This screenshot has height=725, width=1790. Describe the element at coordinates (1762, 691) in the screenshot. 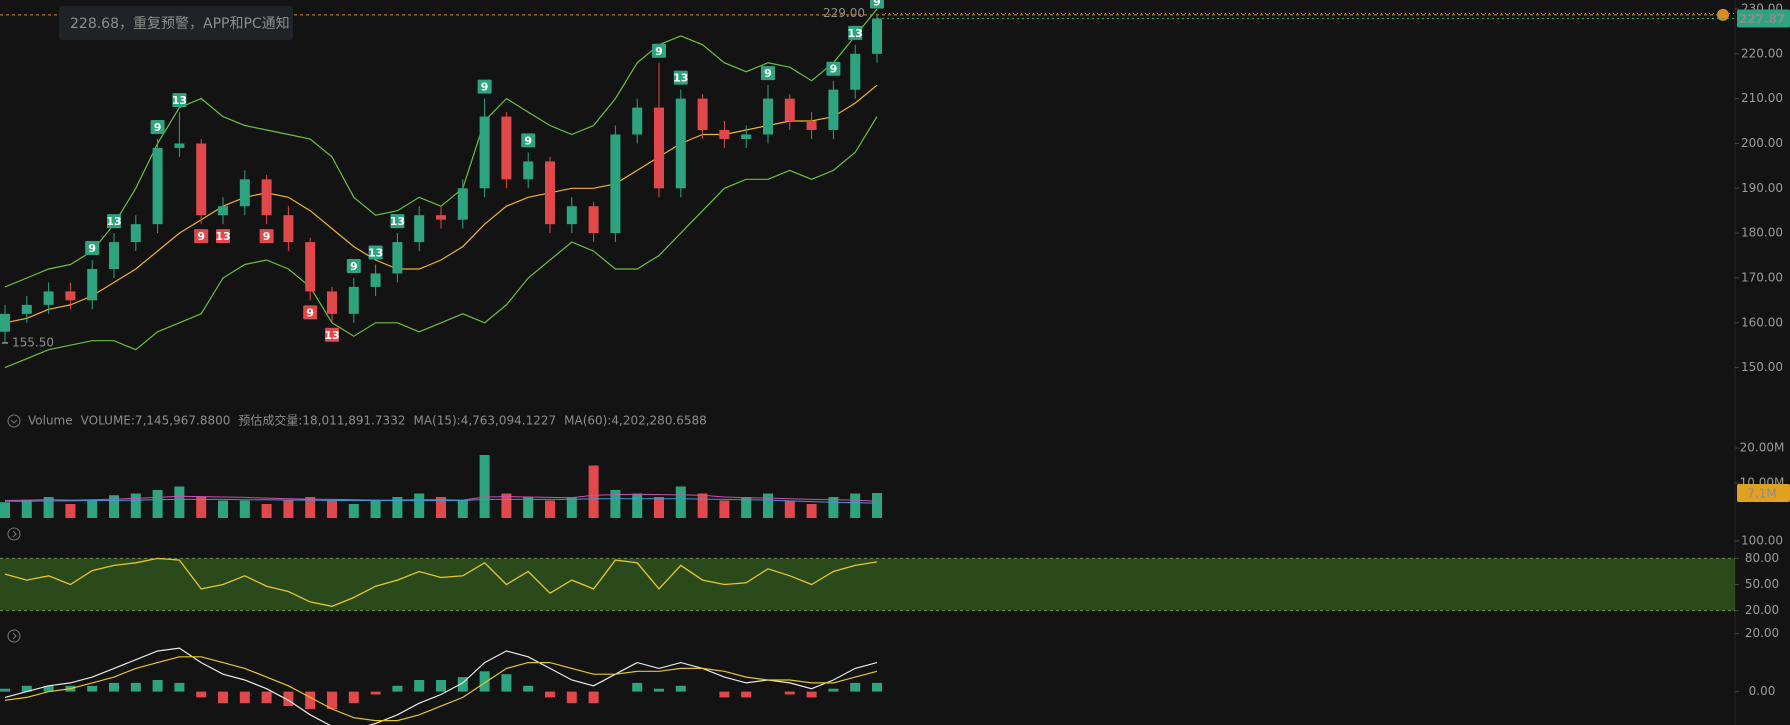

I see `y-tick-label: 0.00` at that location.